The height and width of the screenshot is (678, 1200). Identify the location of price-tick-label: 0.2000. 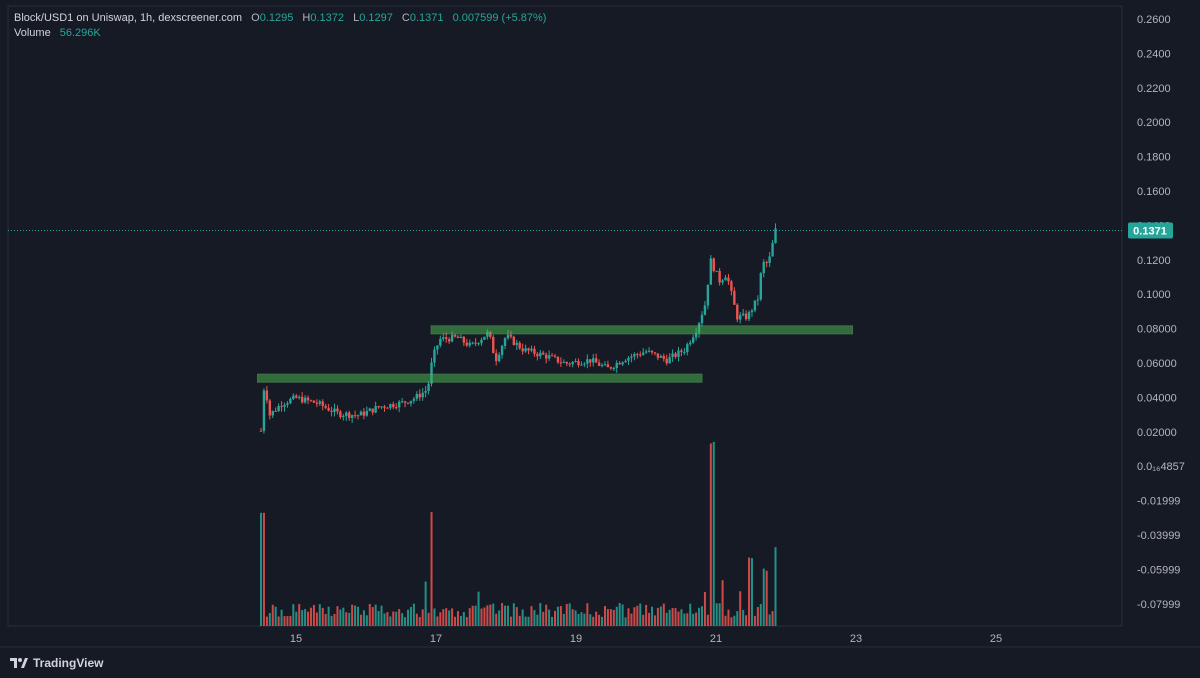
(1154, 123).